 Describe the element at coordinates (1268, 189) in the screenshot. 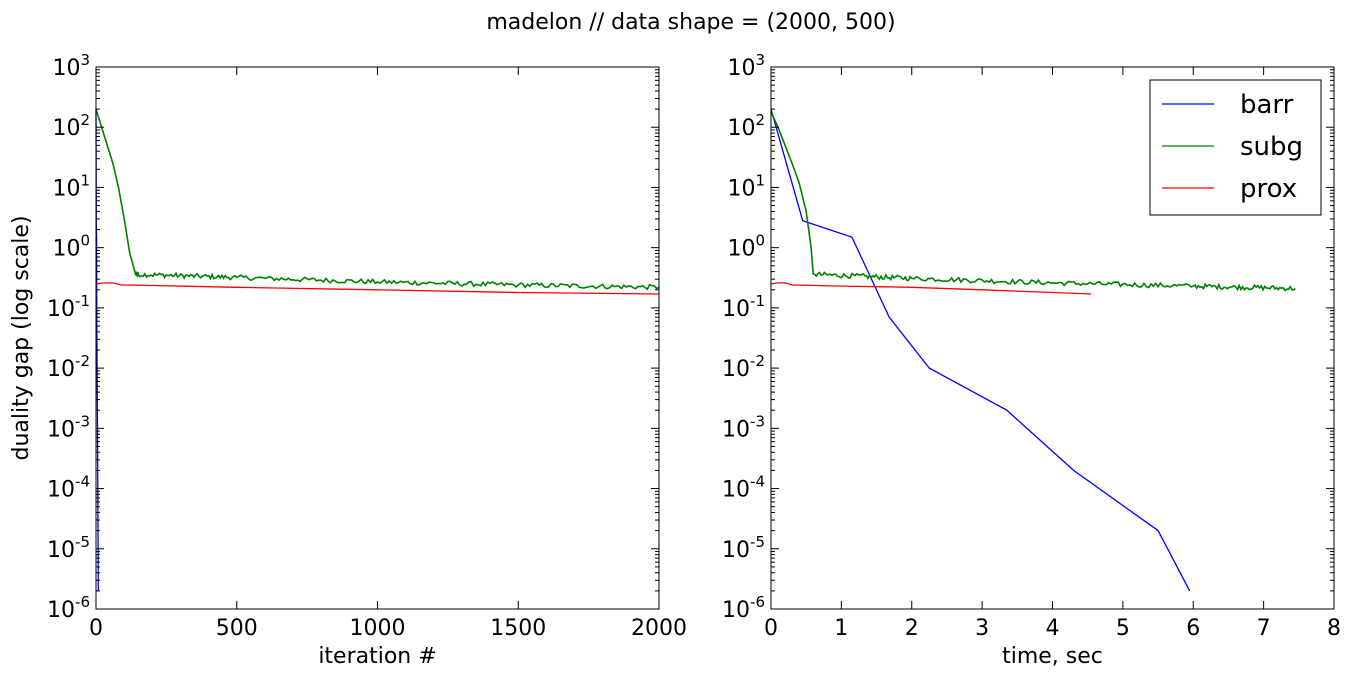

I see `legend-label-prox: prox` at that location.